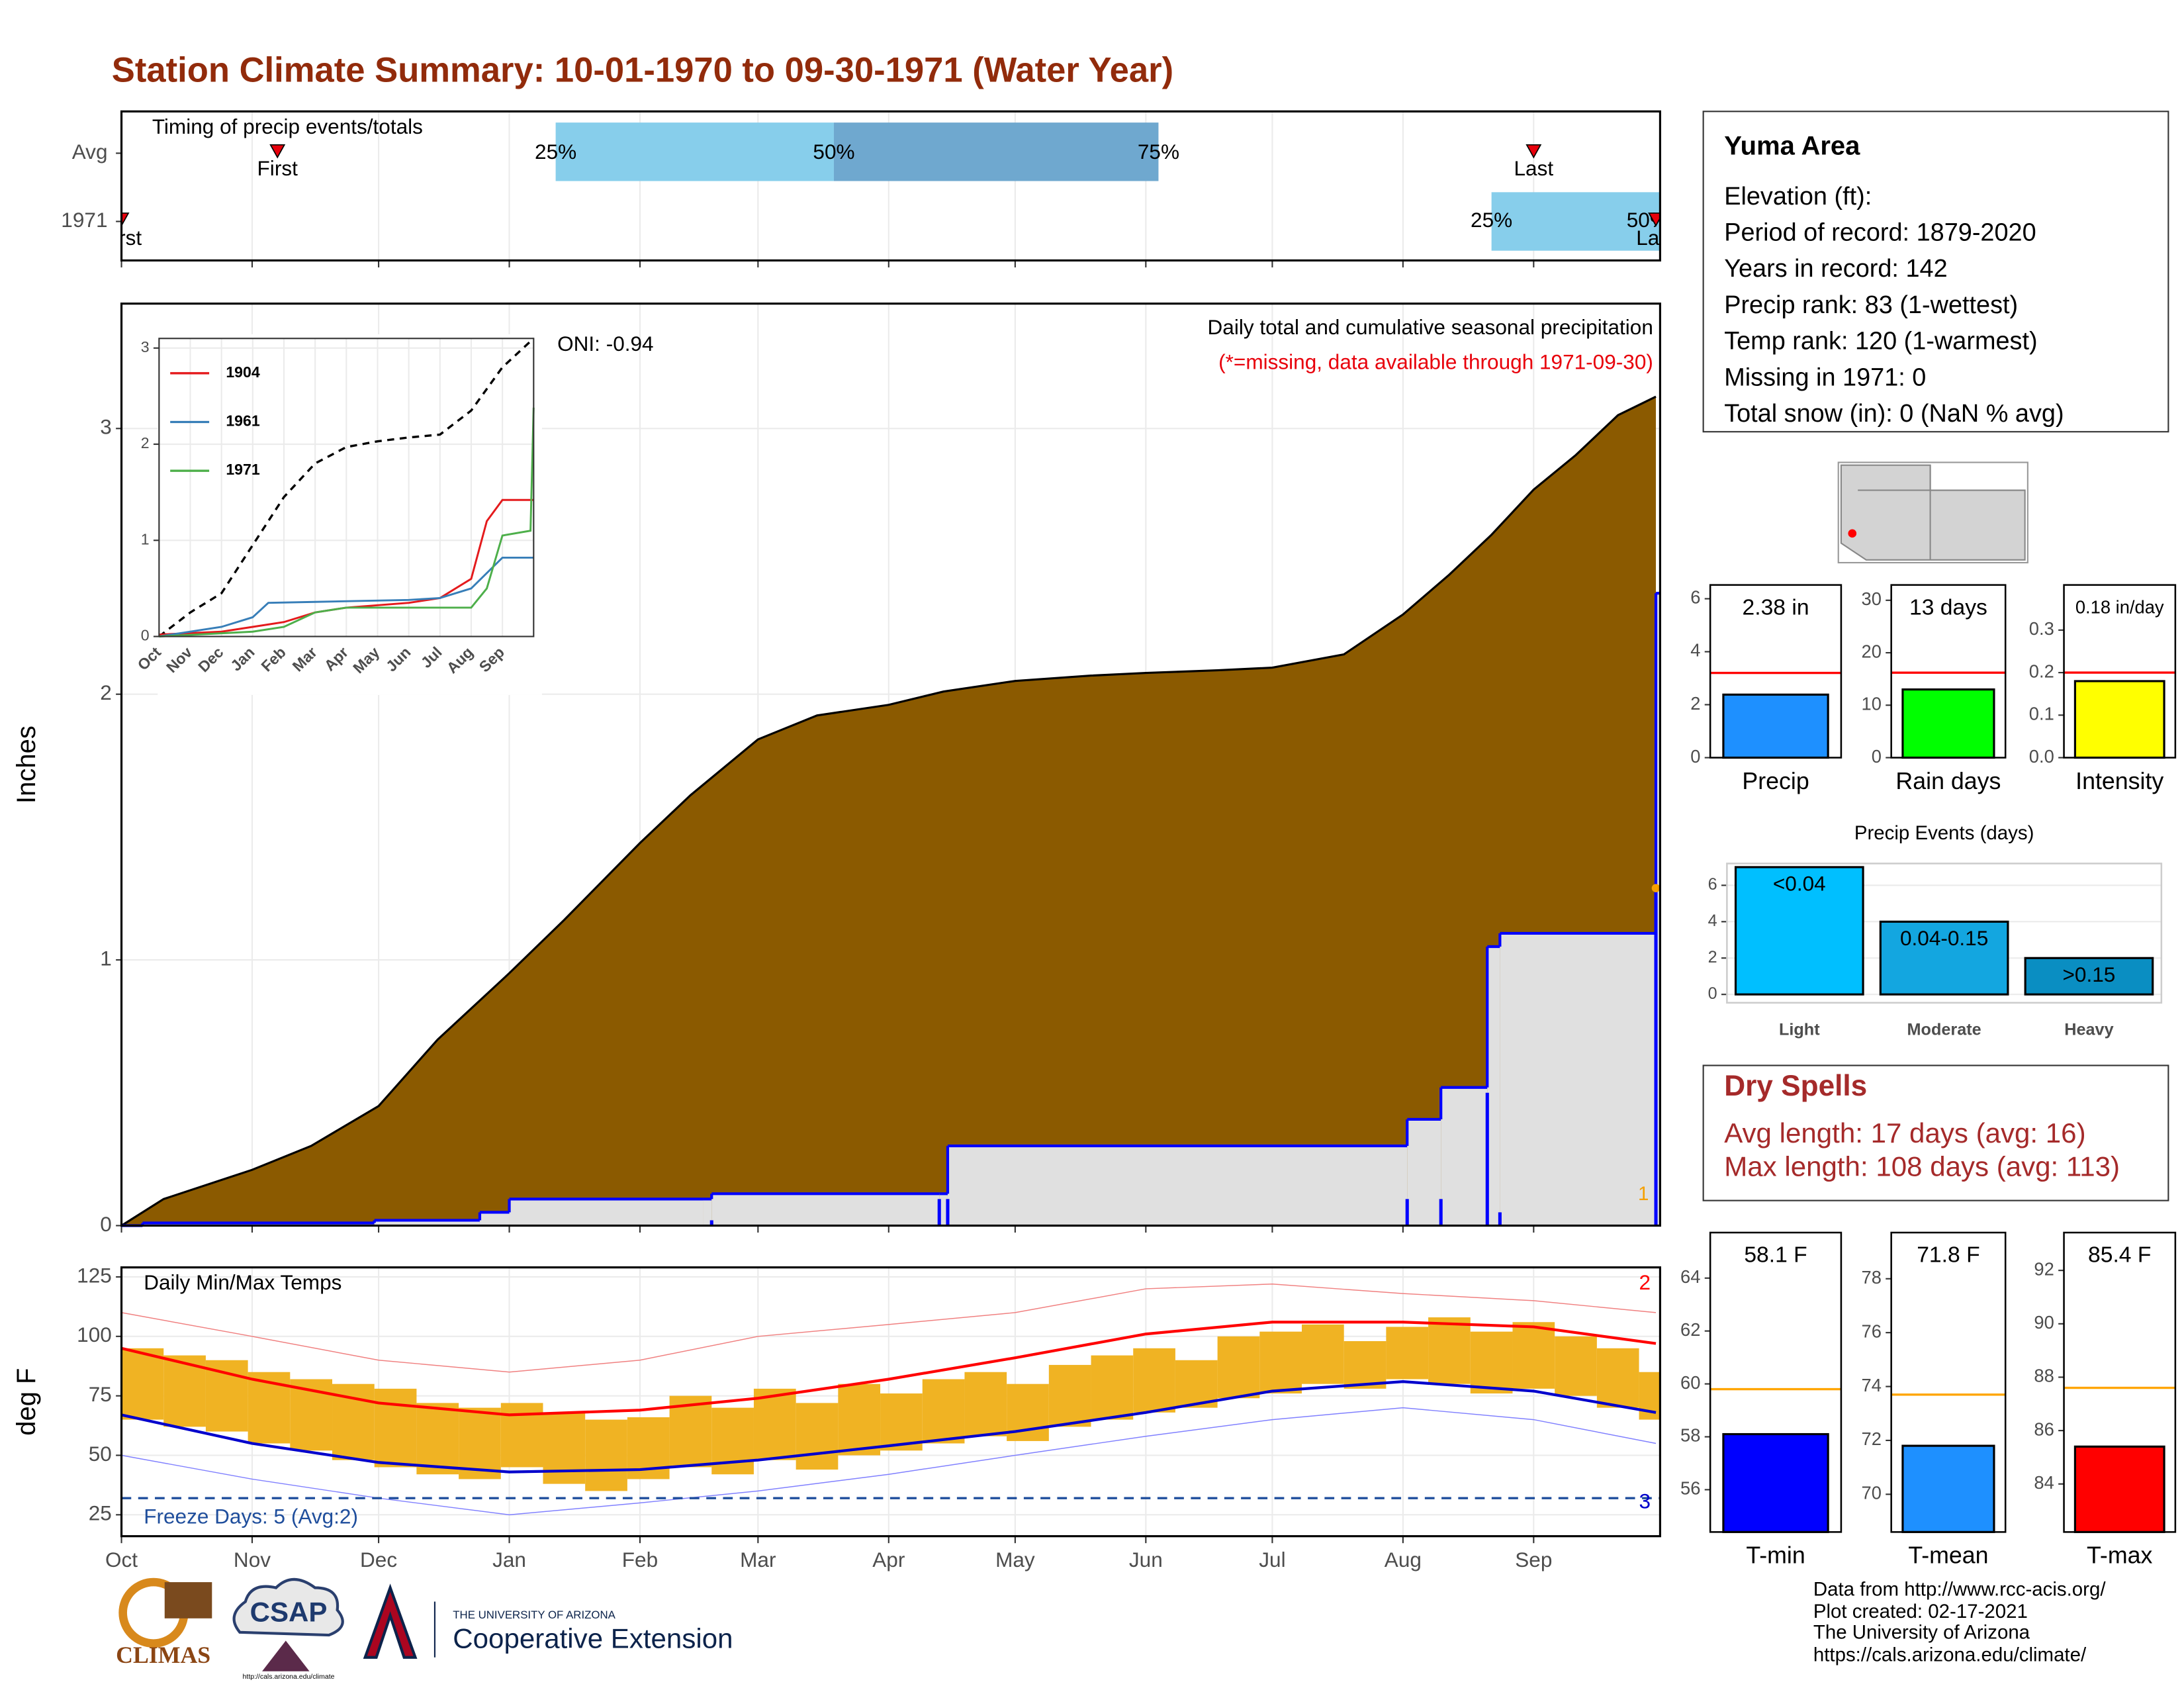 Image resolution: width=2184 pixels, height=1688 pixels. What do you see at coordinates (1272, 1559) in the screenshot?
I see `x-tick-label: Jul` at bounding box center [1272, 1559].